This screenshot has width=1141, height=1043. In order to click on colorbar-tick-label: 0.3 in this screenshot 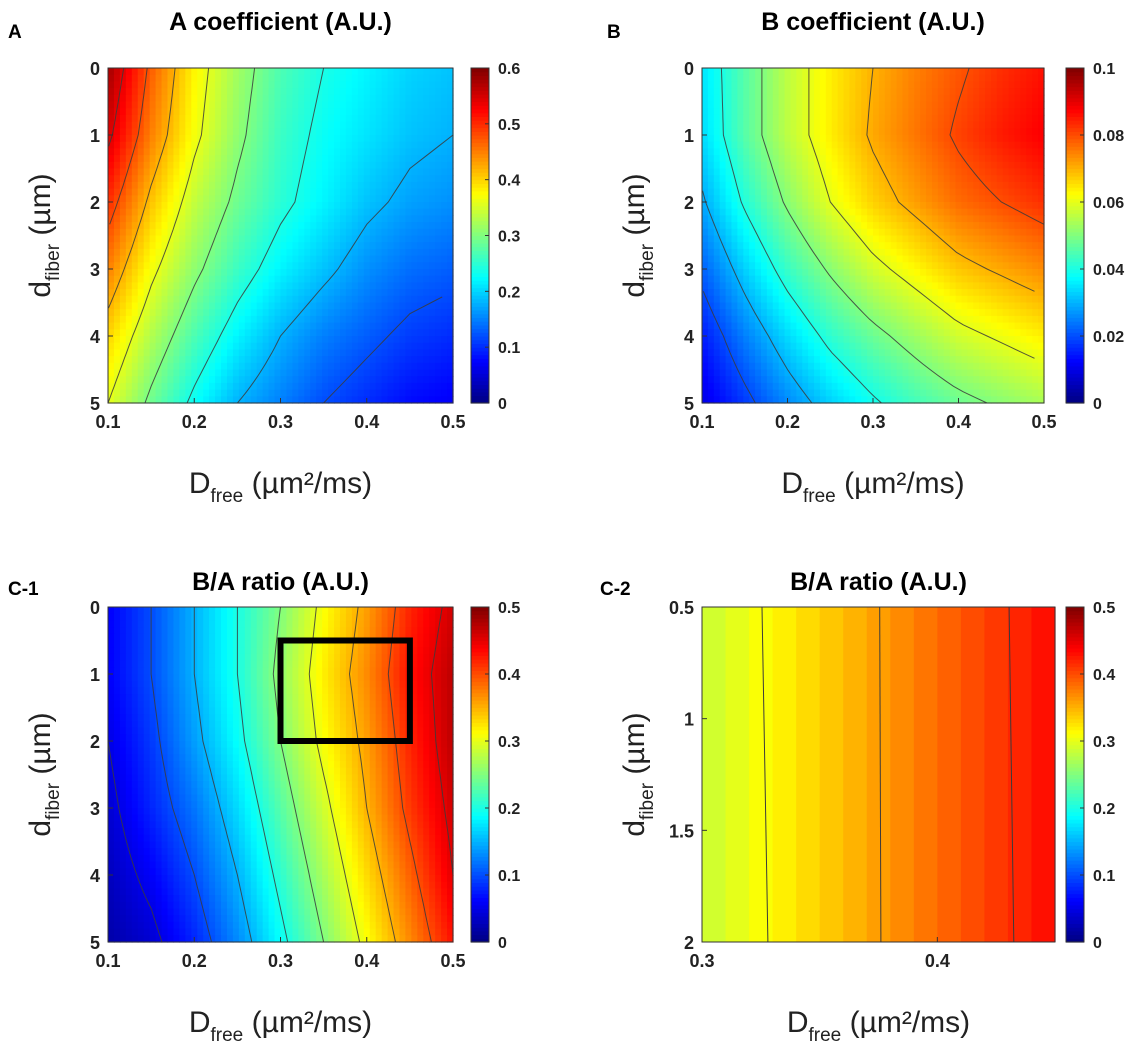, I will do `click(509, 237)`.